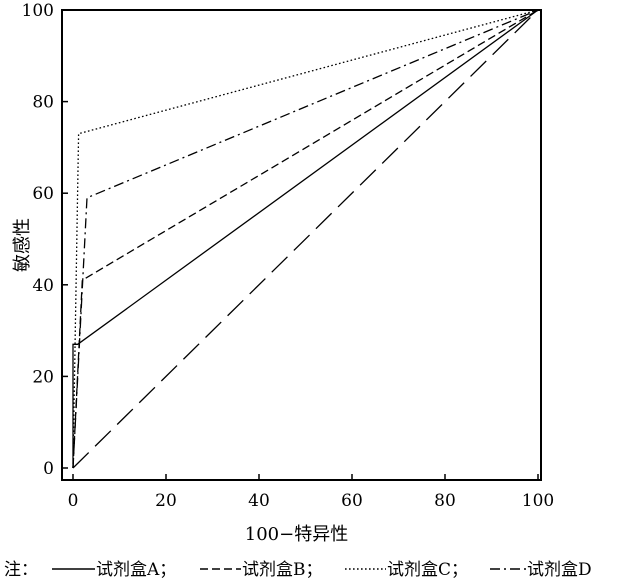  I want to click on y-tick-label-60: 60, so click(43, 194).